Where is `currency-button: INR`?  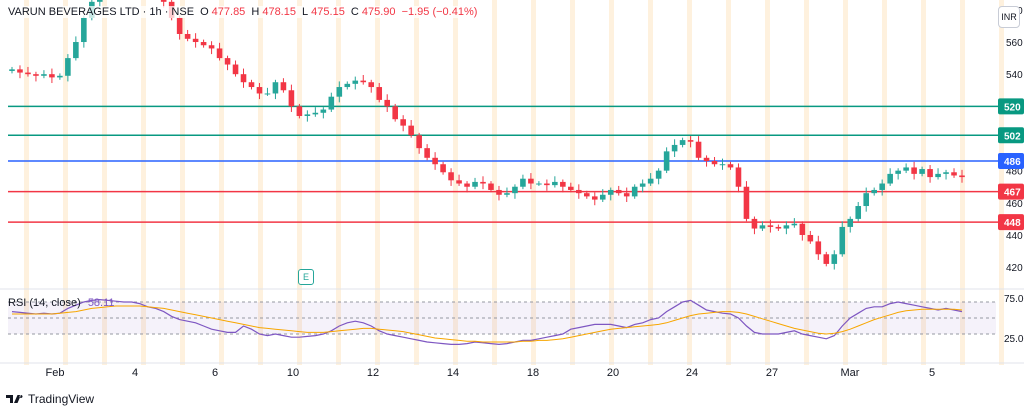 currency-button: INR is located at coordinates (1009, 17).